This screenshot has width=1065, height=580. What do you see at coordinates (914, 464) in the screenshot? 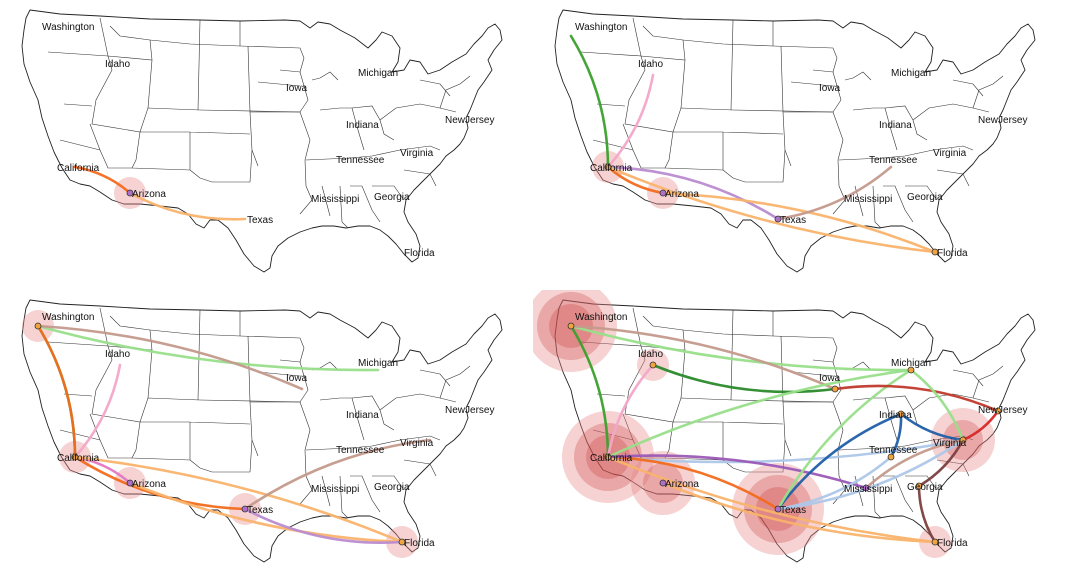
I see `route-mississippi-to-virginia` at bounding box center [914, 464].